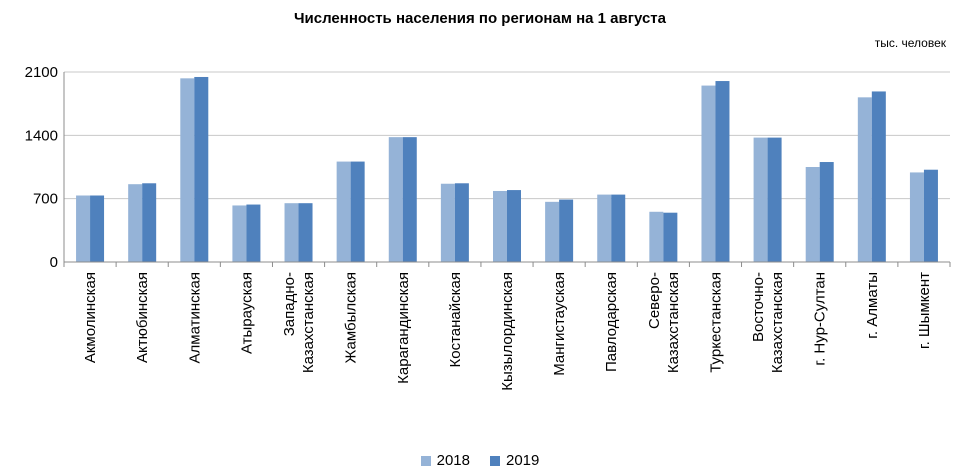  What do you see at coordinates (523, 460) in the screenshot?
I see `legend-label-2019: 2019` at bounding box center [523, 460].